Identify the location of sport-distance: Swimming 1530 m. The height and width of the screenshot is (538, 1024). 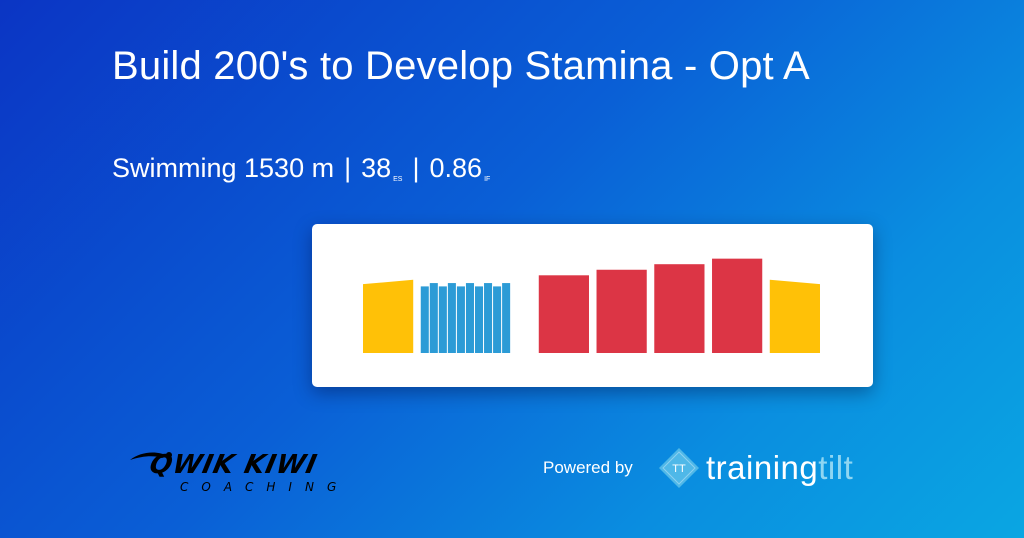
(223, 168).